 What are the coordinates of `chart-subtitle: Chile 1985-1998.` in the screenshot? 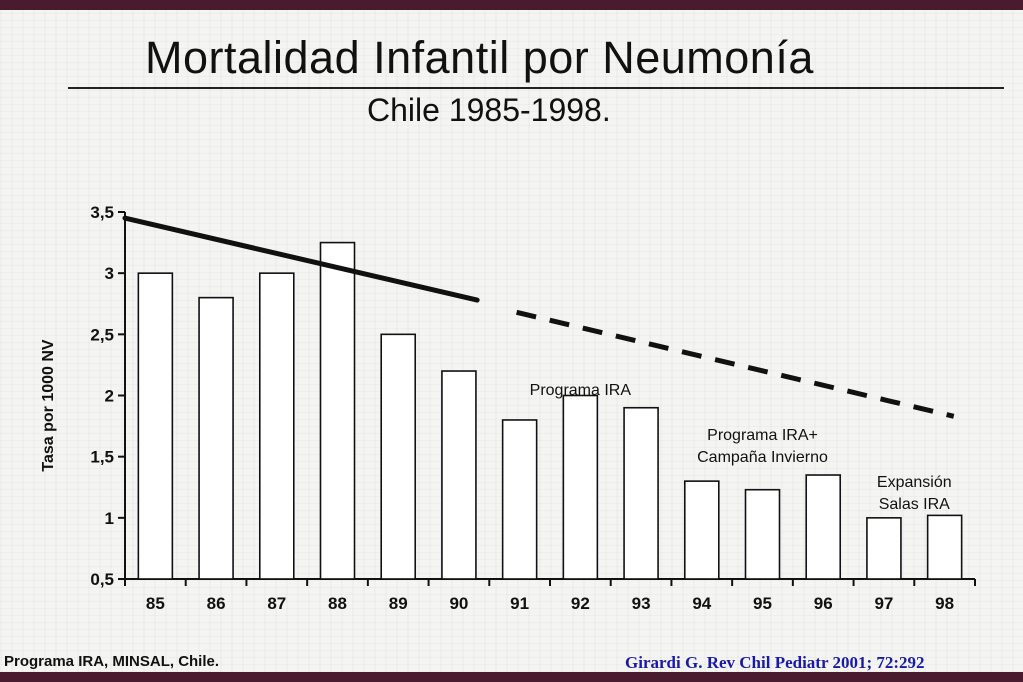 It's located at (489, 110).